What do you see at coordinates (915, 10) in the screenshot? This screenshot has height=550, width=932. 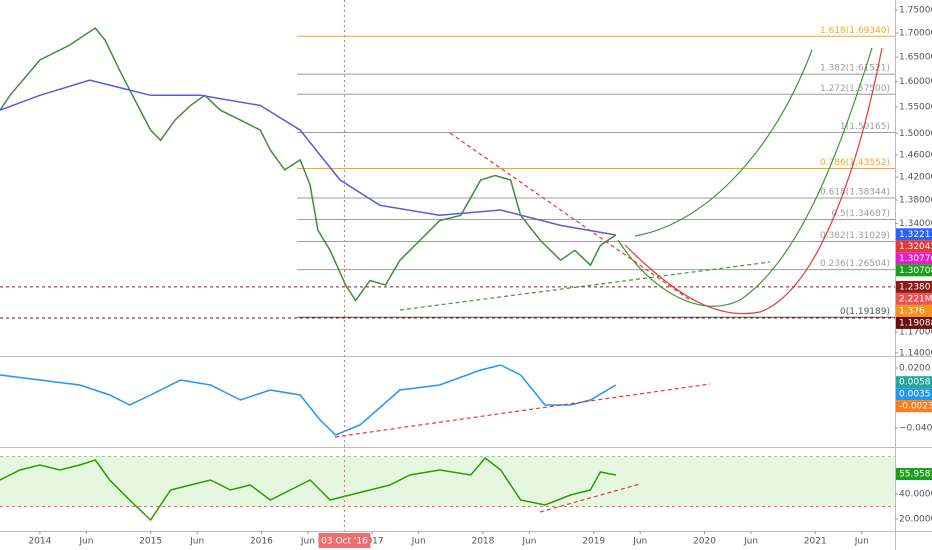 I see `y-tick-label: 1.75000` at bounding box center [915, 10].